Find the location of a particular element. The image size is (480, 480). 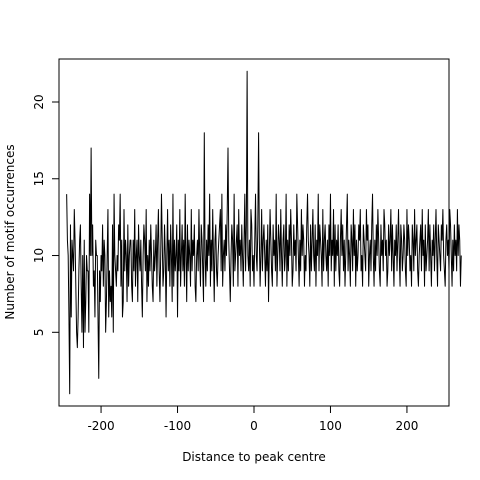

x-axis: -200 -100 0 100 200 is located at coordinates (252, 419).